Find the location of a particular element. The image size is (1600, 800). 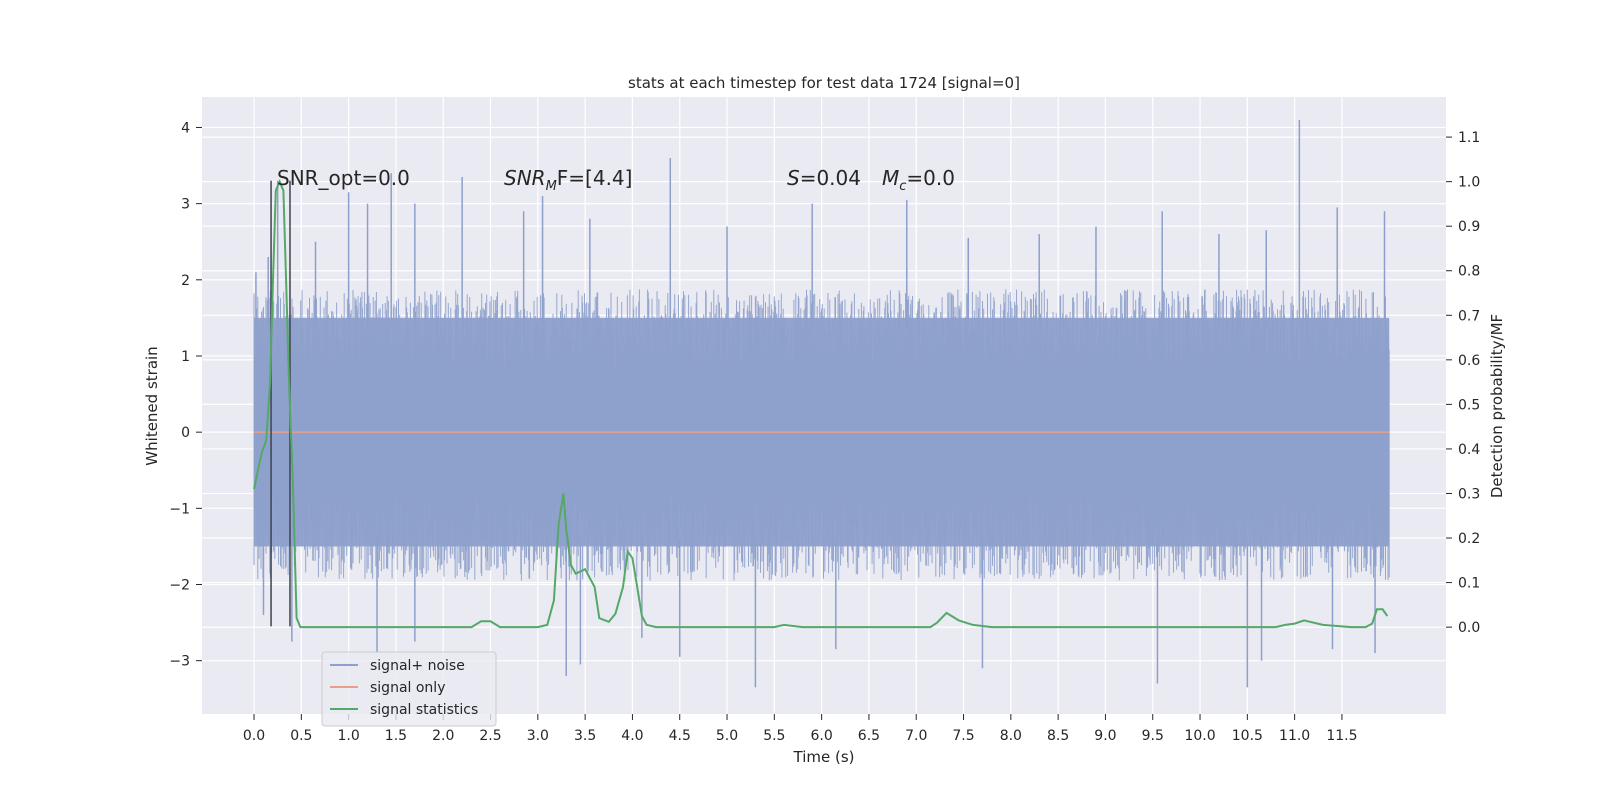

x-tick-label: 8.0 is located at coordinates (1011, 736).